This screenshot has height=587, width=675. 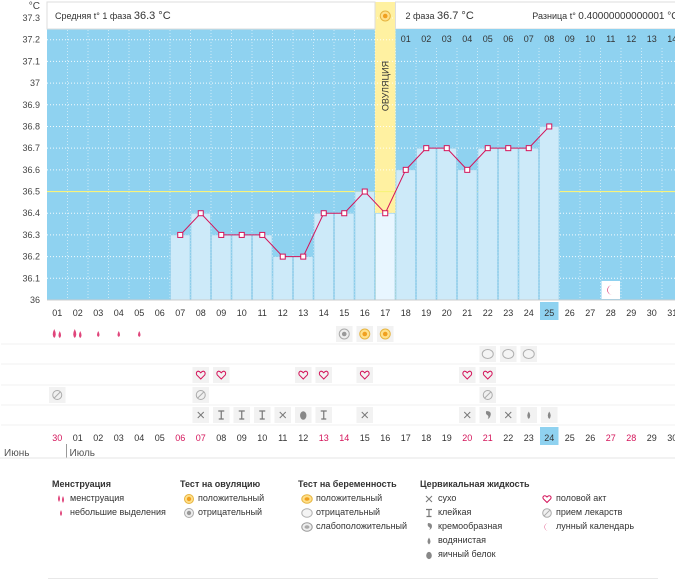 What do you see at coordinates (139, 313) in the screenshot?
I see `cycle-day-label: 05` at bounding box center [139, 313].